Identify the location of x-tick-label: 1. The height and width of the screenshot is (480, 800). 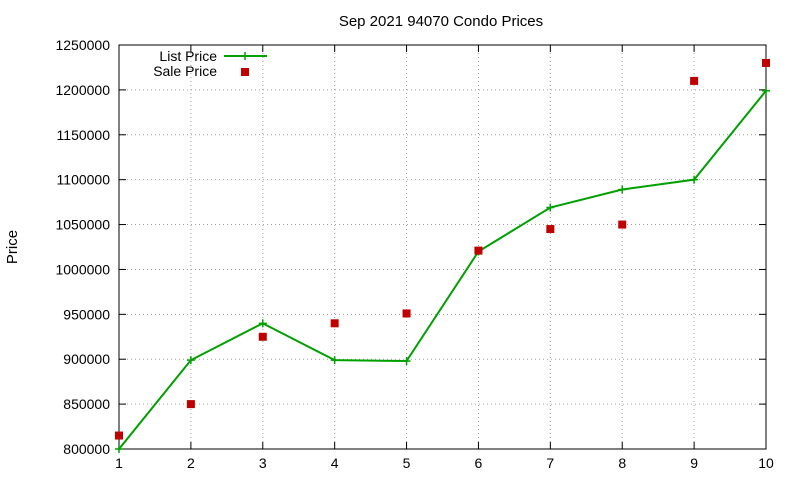
(119, 463).